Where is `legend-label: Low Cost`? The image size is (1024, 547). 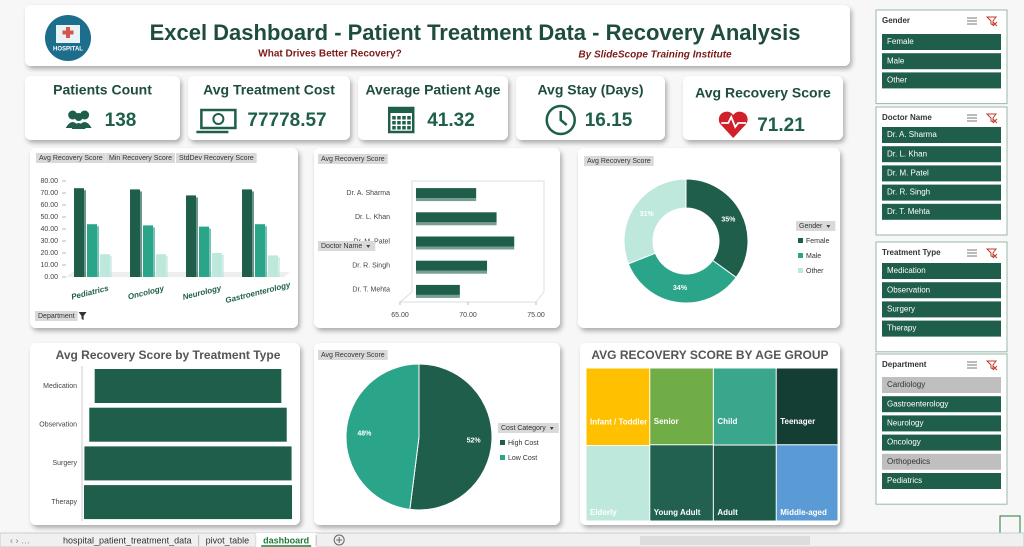
legend-label: Low Cost is located at coordinates (522, 458).